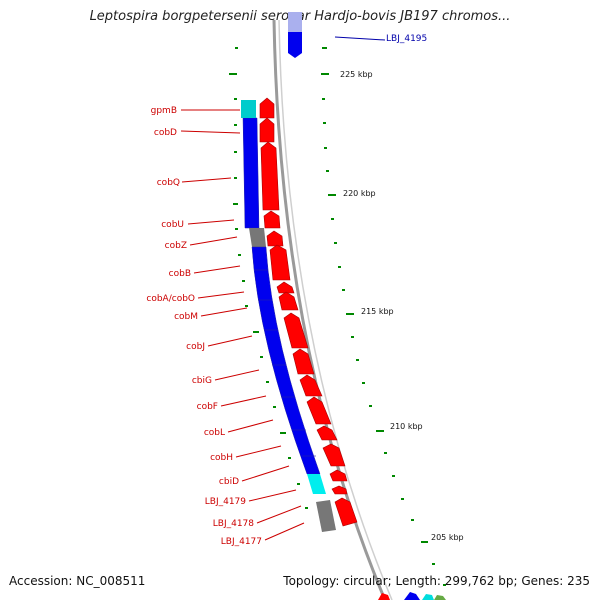 Image resolution: width=600 pixels, height=600 pixels. Describe the element at coordinates (168, 183) in the screenshot. I see `gene-label-cobQ: cobQ` at that location.